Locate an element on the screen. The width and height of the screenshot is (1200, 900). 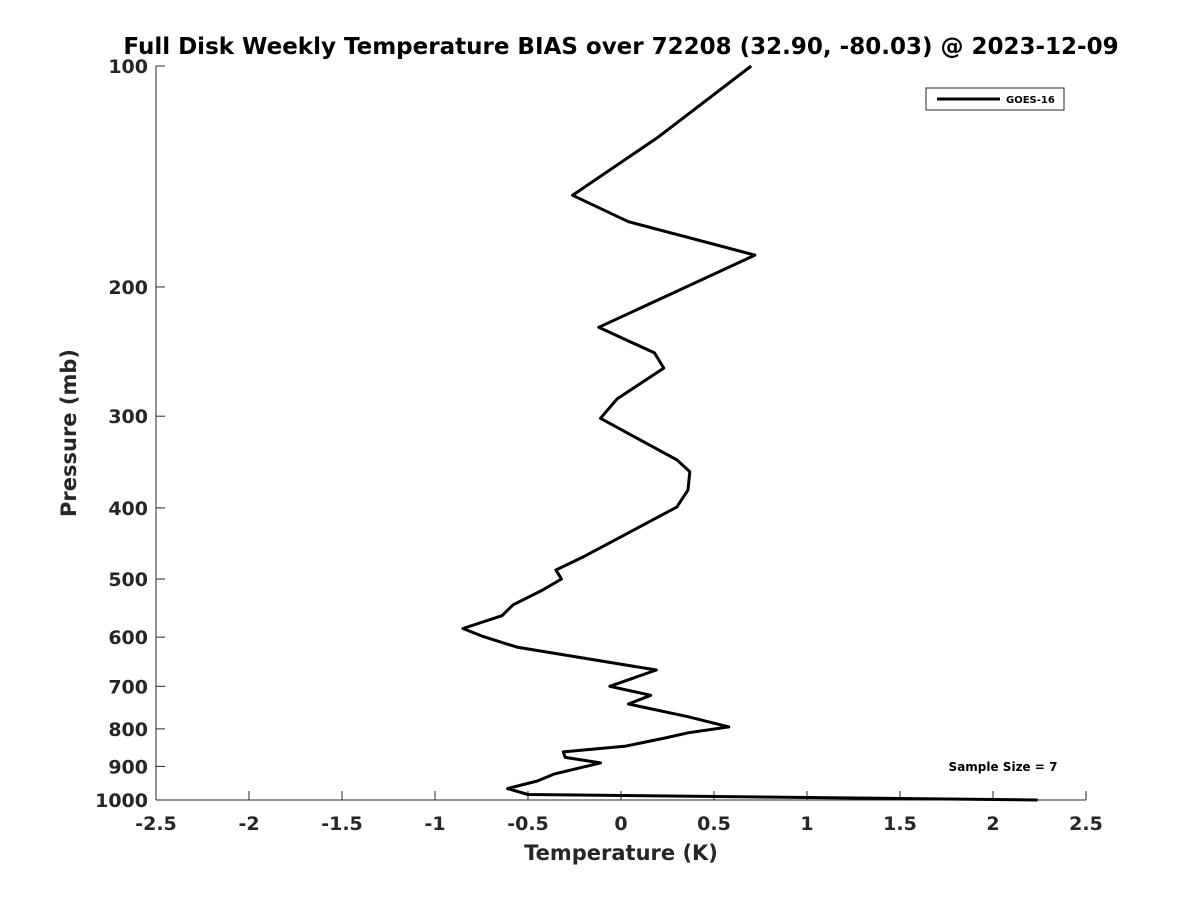
x-tick-label: 1.5 is located at coordinates (900, 824).